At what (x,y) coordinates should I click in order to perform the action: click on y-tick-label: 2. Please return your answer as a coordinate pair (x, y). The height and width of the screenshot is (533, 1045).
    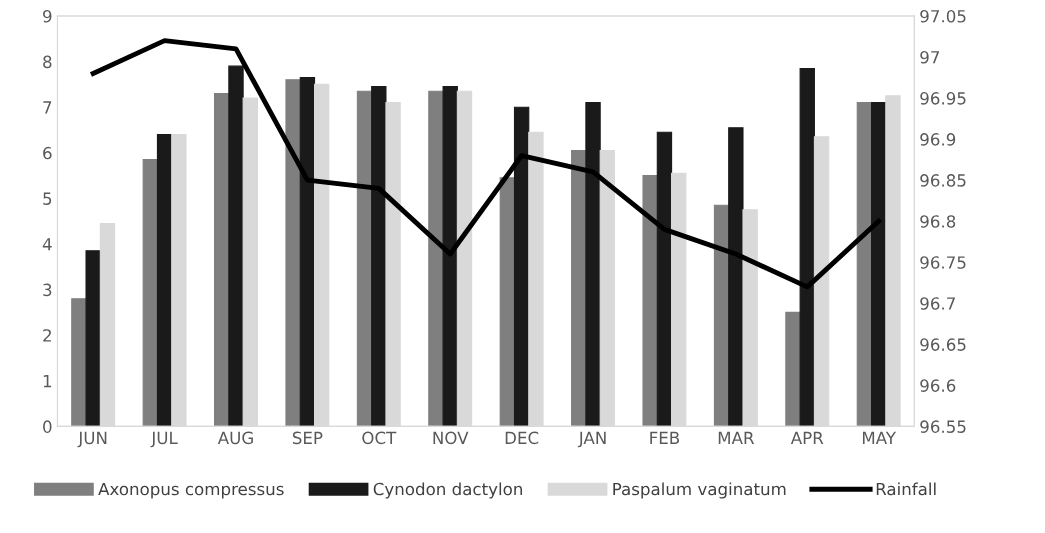
    Looking at the image, I should click on (47, 335).